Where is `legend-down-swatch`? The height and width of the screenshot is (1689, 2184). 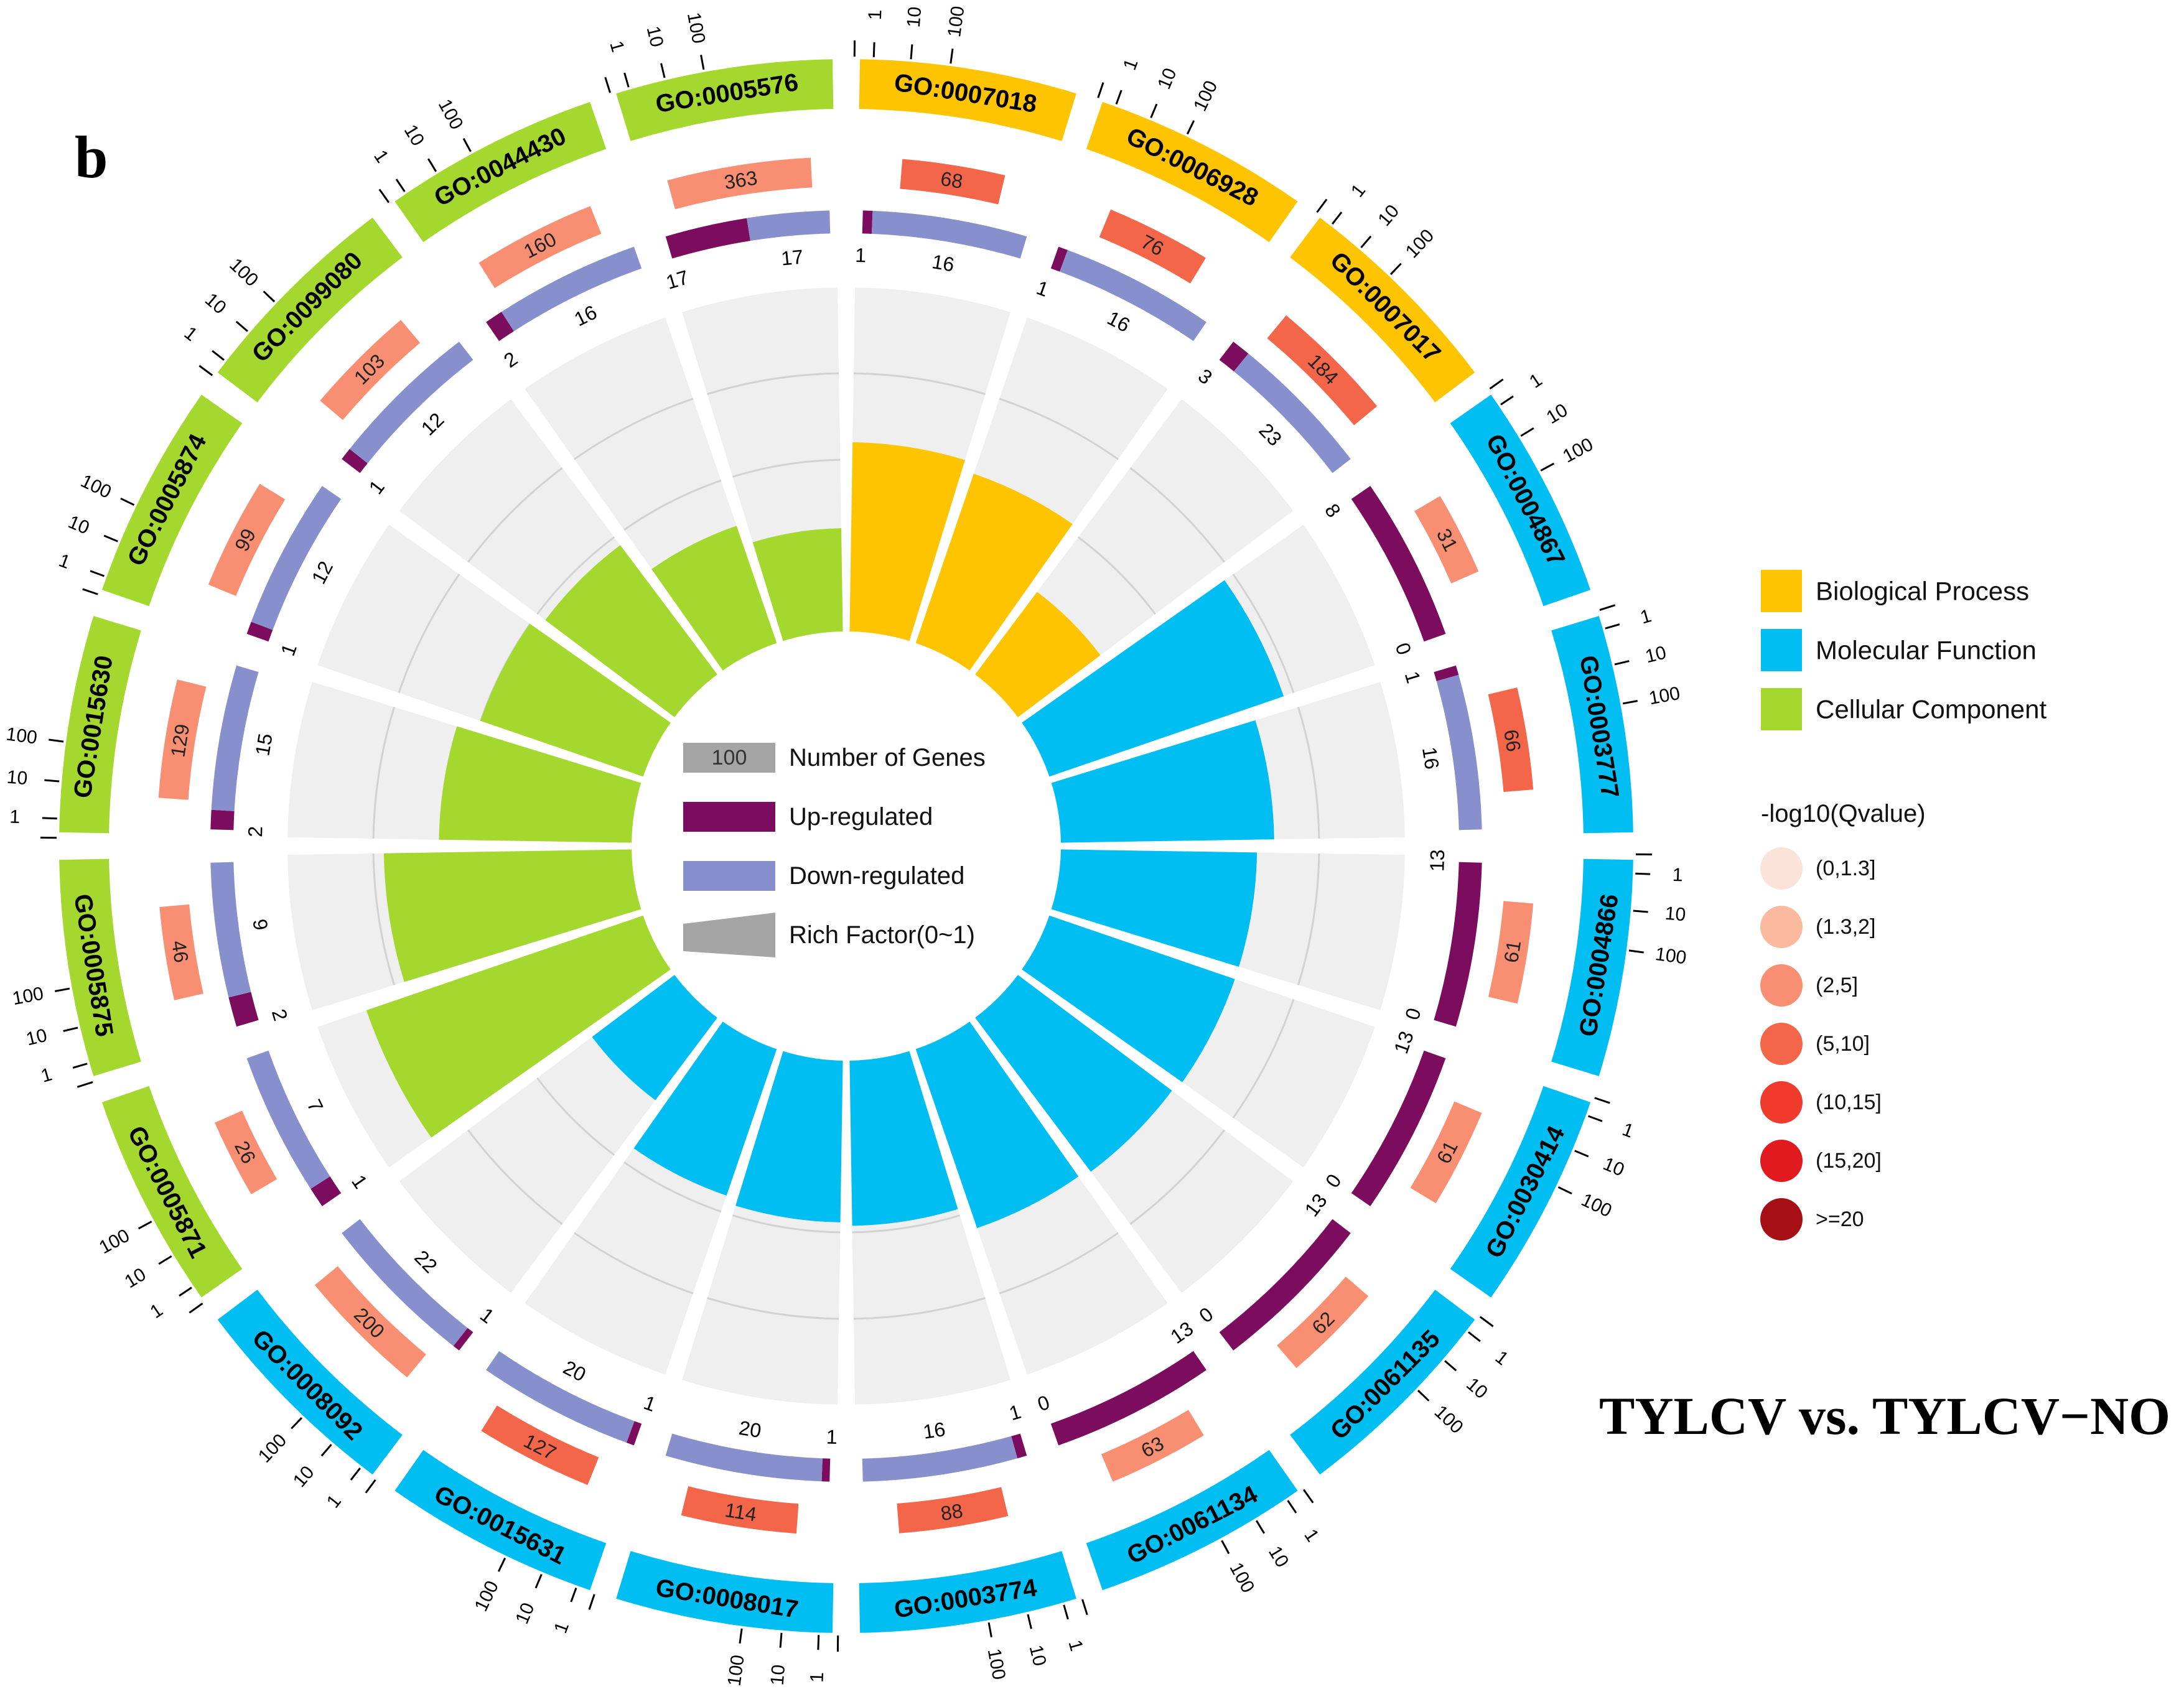 legend-down-swatch is located at coordinates (729, 876).